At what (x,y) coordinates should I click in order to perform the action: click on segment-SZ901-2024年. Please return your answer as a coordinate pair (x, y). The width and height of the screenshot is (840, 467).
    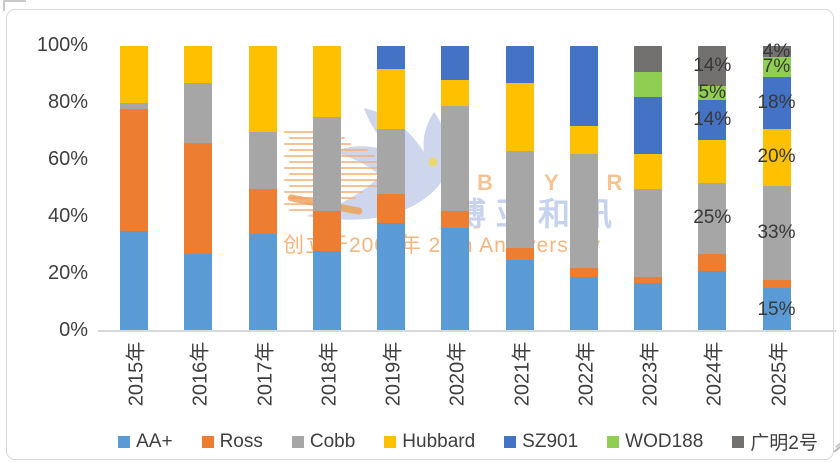
    Looking at the image, I should click on (712, 120).